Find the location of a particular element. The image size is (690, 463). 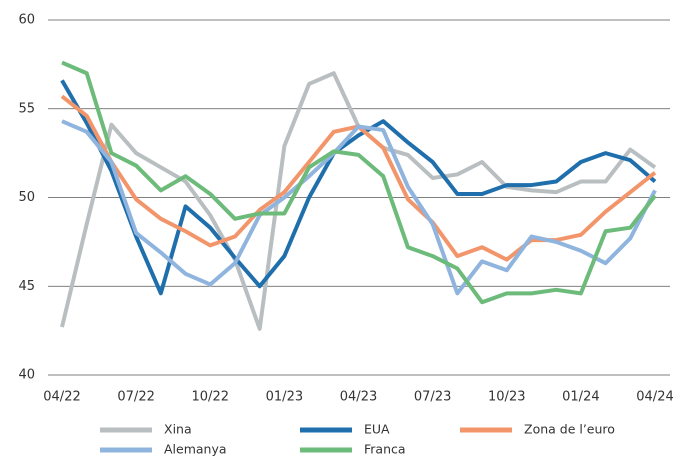

legend: Xina EUA Zona de l’euro Alemanya Franca is located at coordinates (357, 439).